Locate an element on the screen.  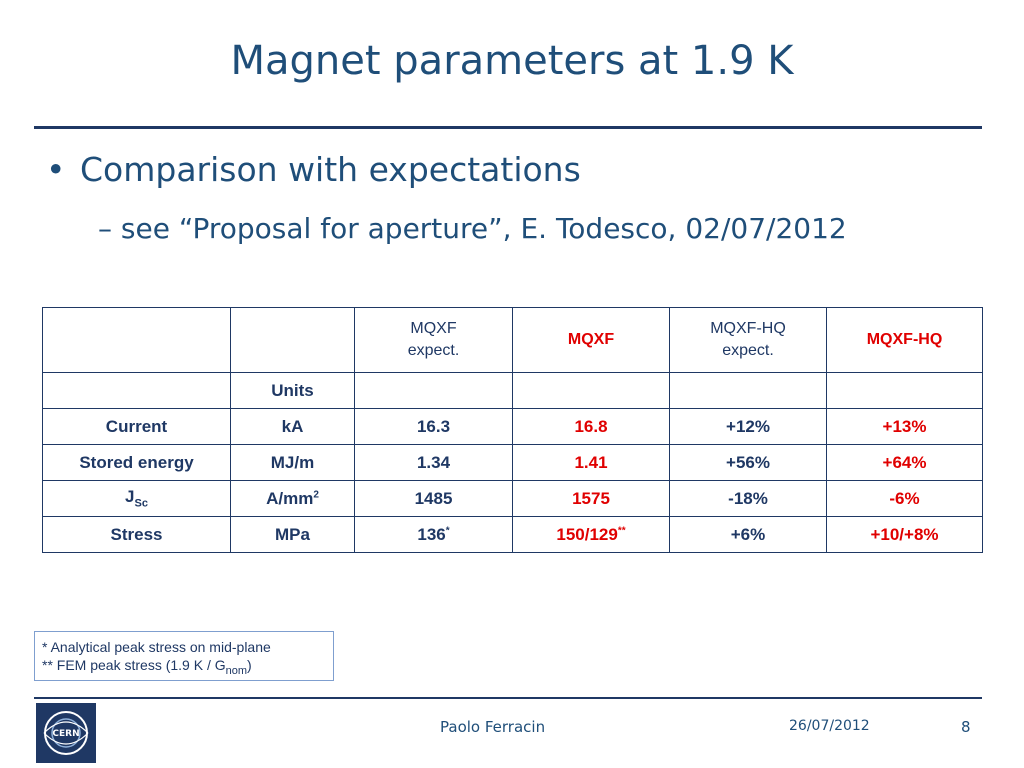
cell-hq: +64% is located at coordinates (904, 462).